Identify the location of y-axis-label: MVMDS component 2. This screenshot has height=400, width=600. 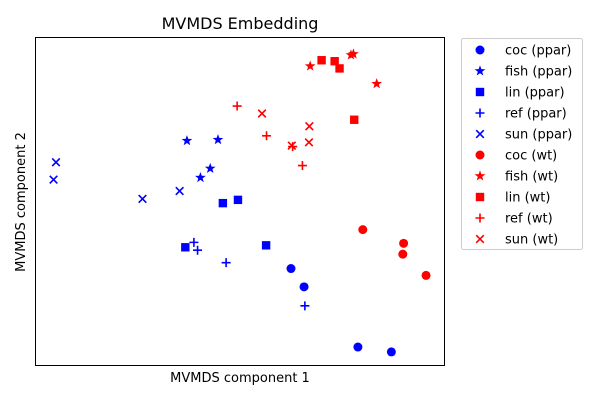
(21, 202).